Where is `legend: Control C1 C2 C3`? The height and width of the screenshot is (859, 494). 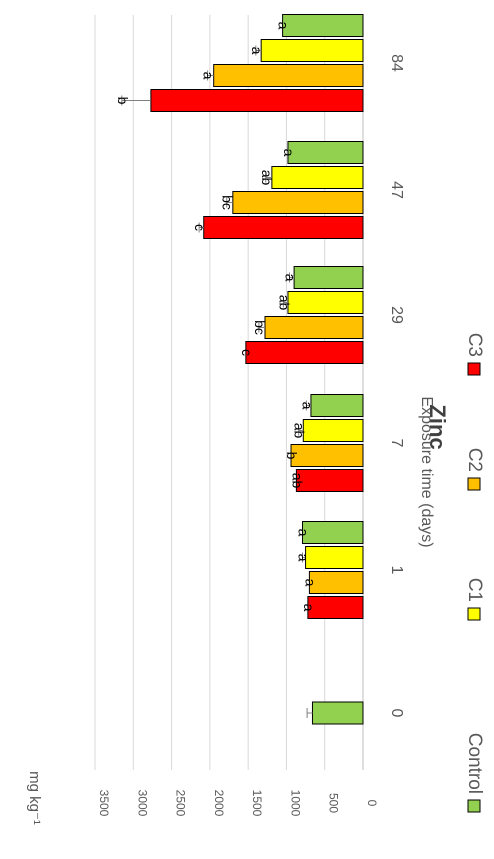
legend: Control C1 C2 C3 is located at coordinates (474, 573).